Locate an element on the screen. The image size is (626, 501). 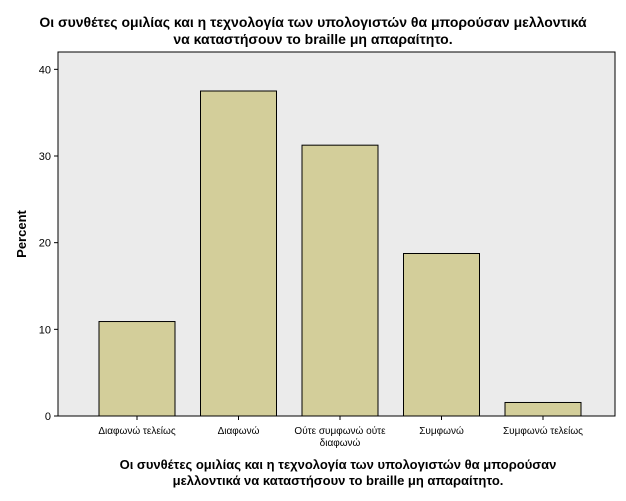
x-tick-label: Διαφωνώ is located at coordinates (239, 431).